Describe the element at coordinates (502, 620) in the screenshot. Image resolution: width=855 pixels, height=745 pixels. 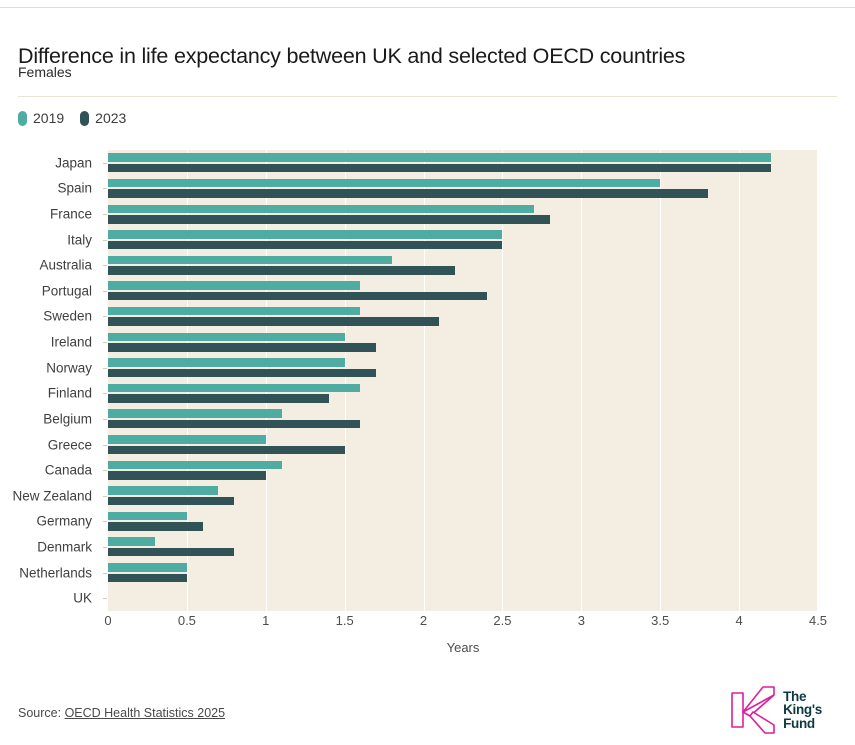
I see `x-tick-label: 2.5` at that location.